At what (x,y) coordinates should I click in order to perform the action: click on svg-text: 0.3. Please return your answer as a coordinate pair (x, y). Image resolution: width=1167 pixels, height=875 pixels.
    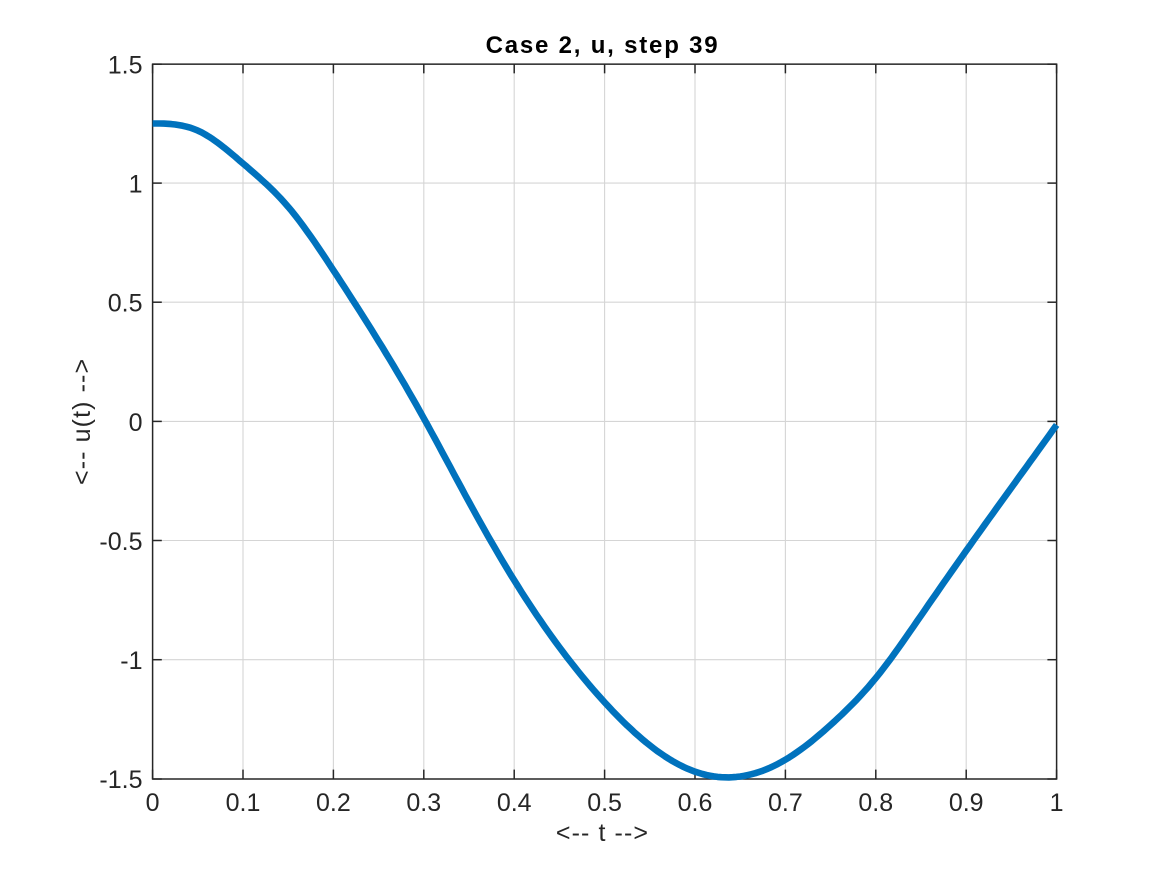
    Looking at the image, I should click on (423, 803).